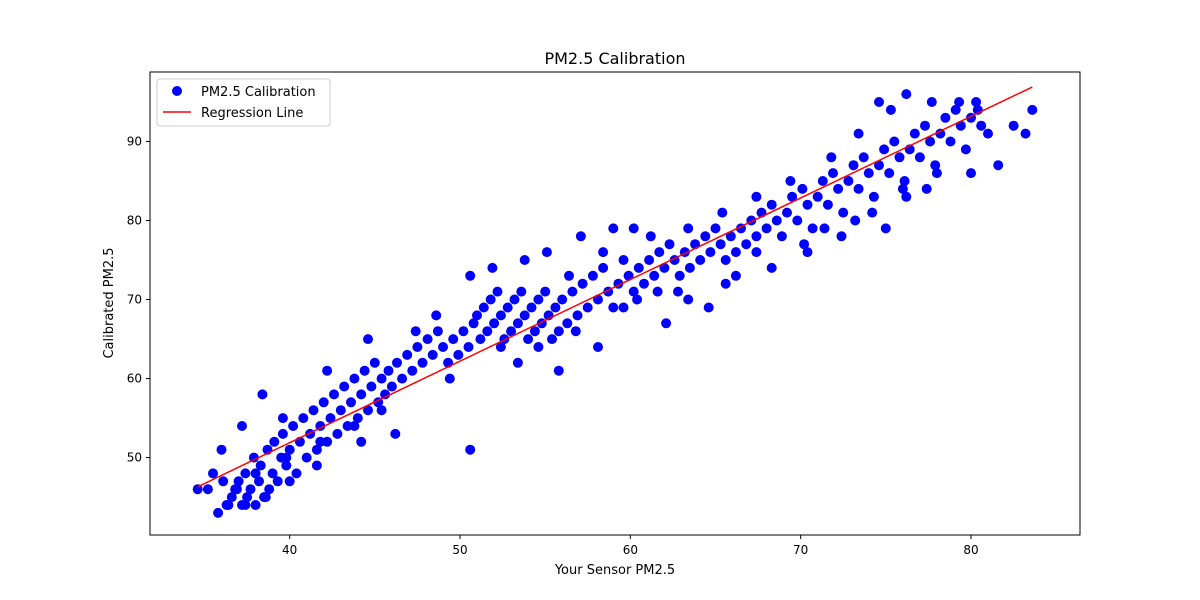  I want to click on legend-box, so click(243, 102).